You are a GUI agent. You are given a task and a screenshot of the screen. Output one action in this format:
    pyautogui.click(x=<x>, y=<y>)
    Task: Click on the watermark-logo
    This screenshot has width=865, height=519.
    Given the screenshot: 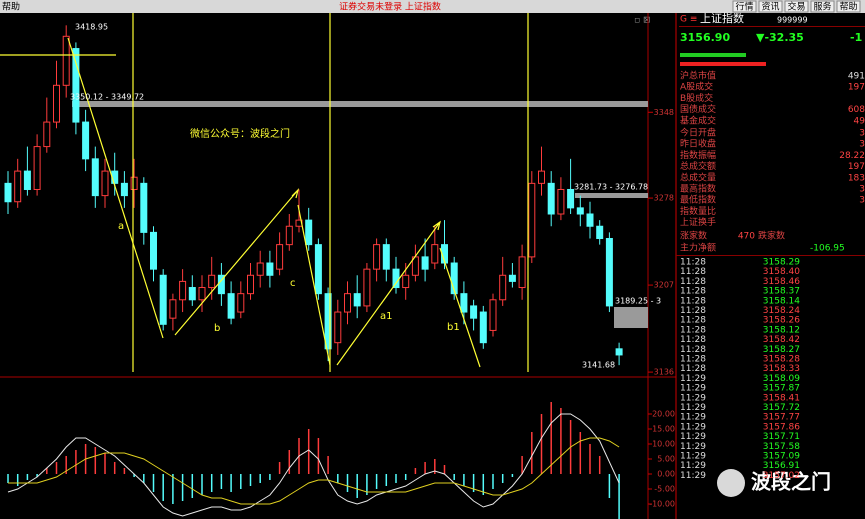 What is the action you would take?
    pyautogui.click(x=731, y=483)
    